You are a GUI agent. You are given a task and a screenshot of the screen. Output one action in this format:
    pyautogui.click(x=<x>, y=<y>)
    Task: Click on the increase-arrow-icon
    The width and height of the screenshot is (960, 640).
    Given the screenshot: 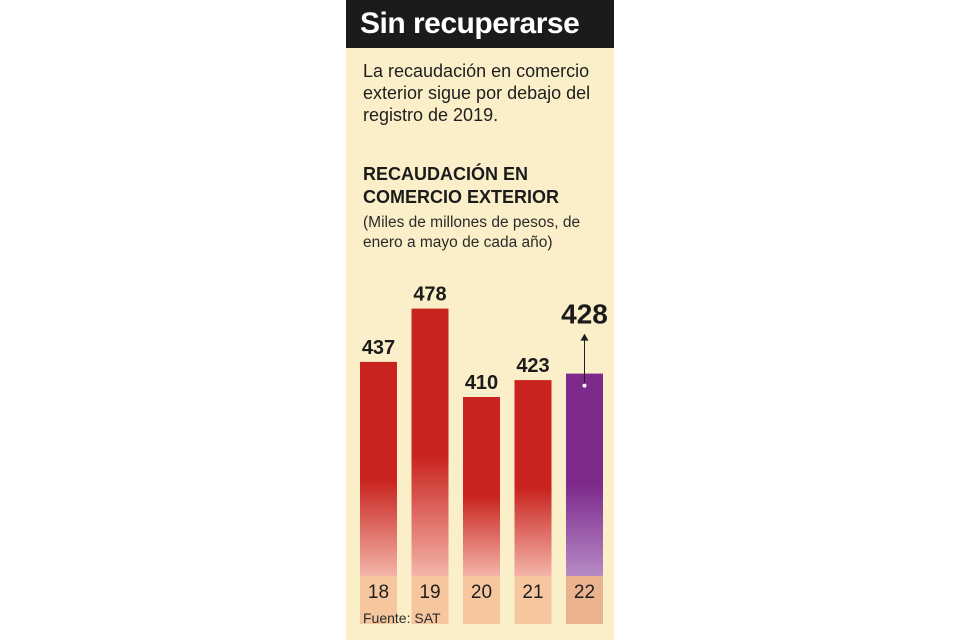 What is the action you would take?
    pyautogui.click(x=584, y=337)
    